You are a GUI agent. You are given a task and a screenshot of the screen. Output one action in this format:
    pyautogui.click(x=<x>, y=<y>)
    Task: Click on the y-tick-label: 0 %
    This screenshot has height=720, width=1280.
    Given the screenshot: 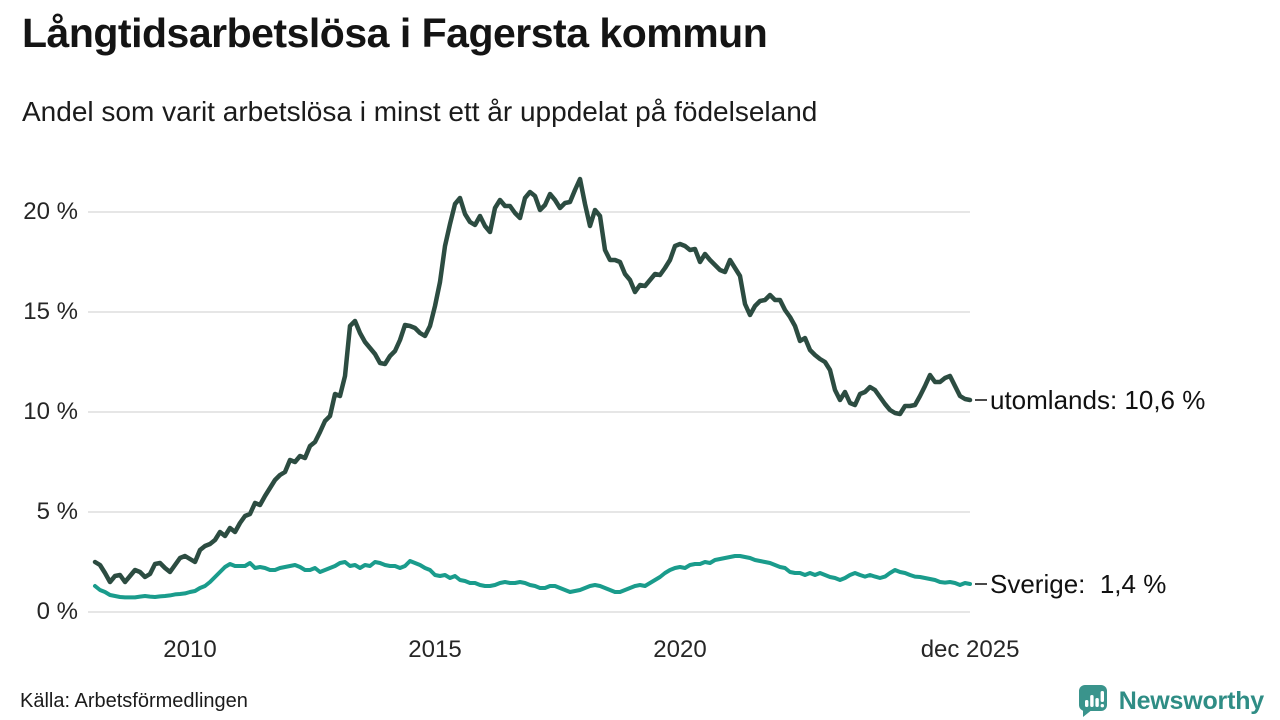 What is the action you would take?
    pyautogui.click(x=57, y=611)
    